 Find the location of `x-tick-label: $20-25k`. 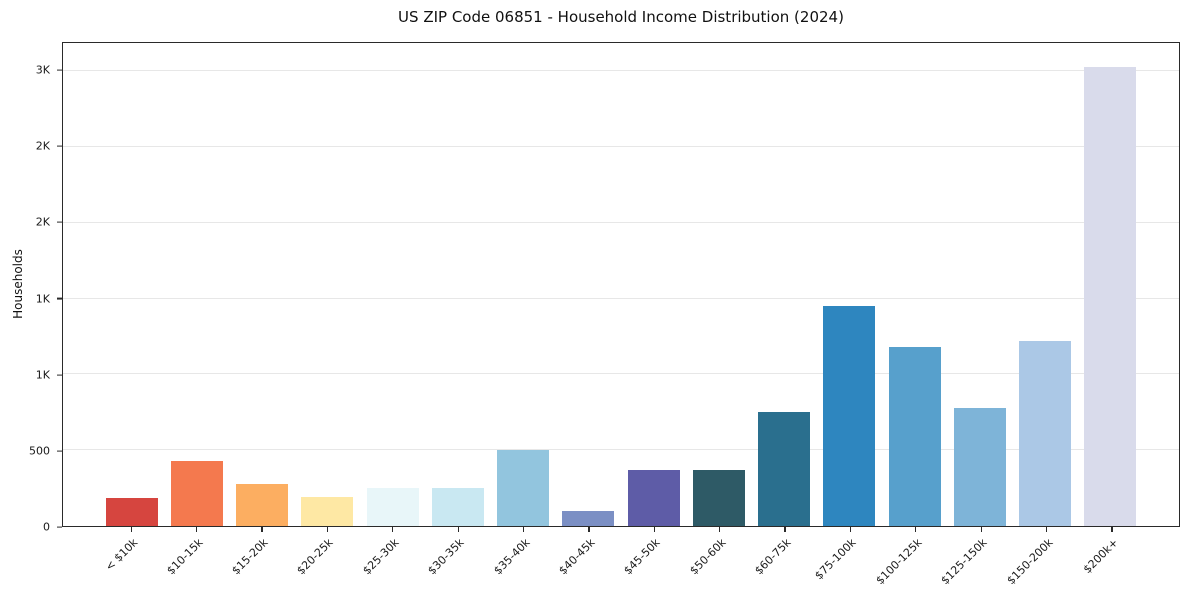

x-tick-label: $20-25k is located at coordinates (315, 557).